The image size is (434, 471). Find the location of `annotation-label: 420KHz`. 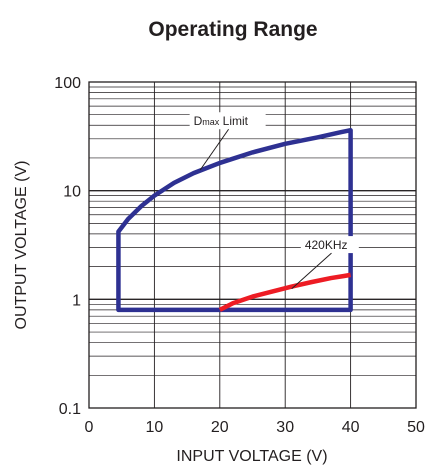

annotation-label: 420KHz is located at coordinates (326, 245).